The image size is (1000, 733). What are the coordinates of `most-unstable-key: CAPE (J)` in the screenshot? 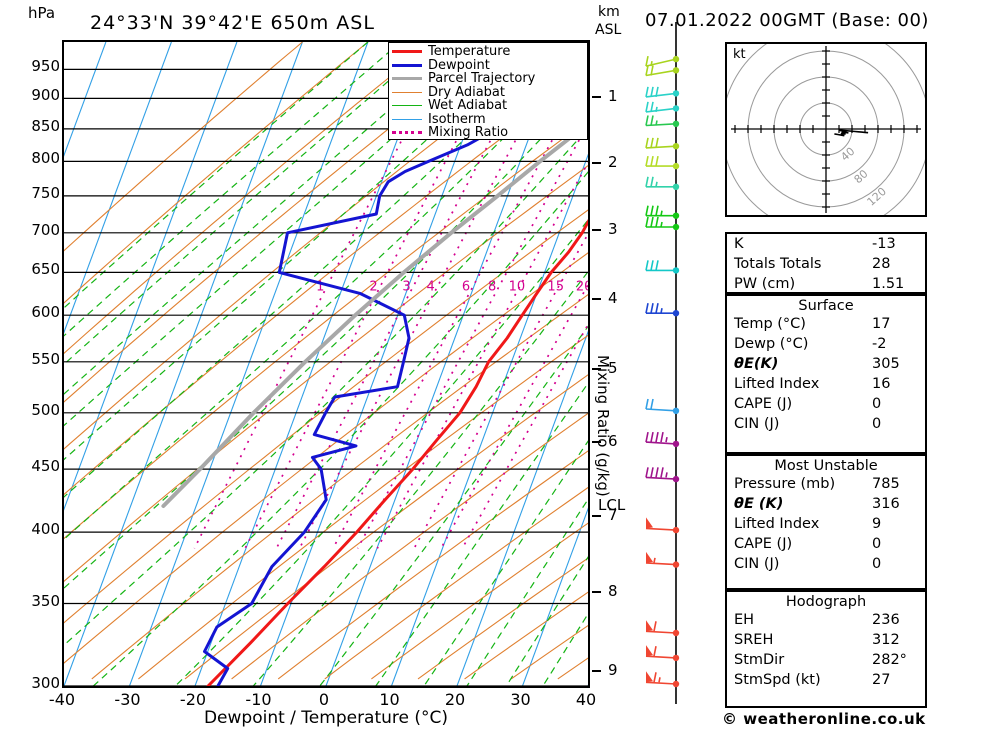 It's located at (763, 544).